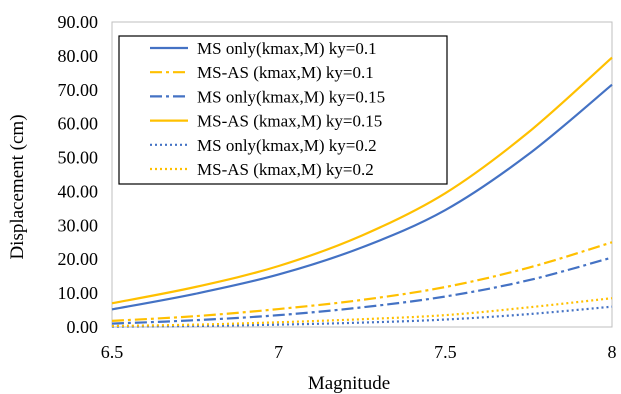 Image resolution: width=621 pixels, height=394 pixels. Describe the element at coordinates (78, 22) in the screenshot. I see `y-tick-label: 90.00` at that location.